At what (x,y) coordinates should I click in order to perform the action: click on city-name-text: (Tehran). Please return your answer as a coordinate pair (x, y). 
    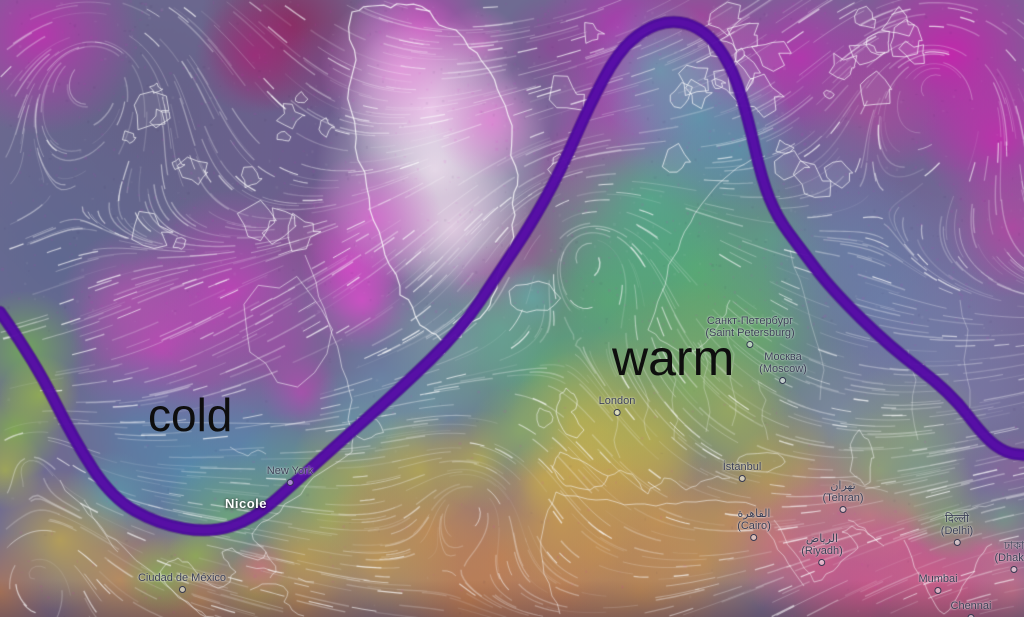
    Looking at the image, I should click on (843, 498).